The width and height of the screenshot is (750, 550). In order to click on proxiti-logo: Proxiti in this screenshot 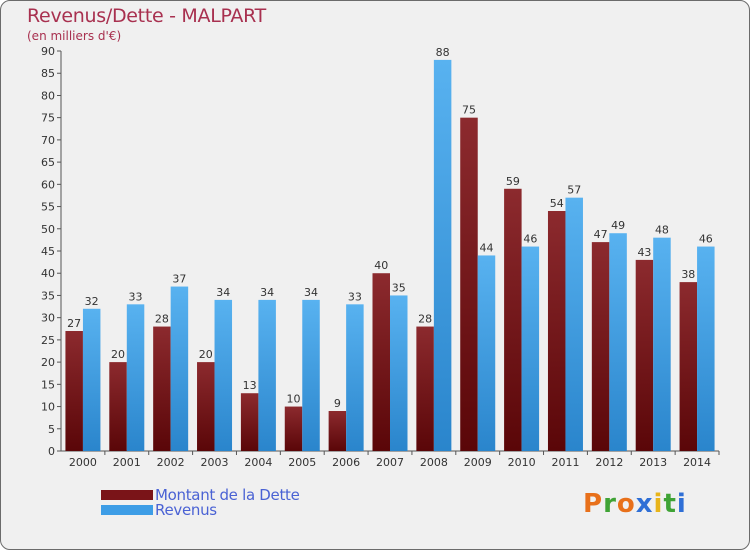, I will do `click(635, 504)`.